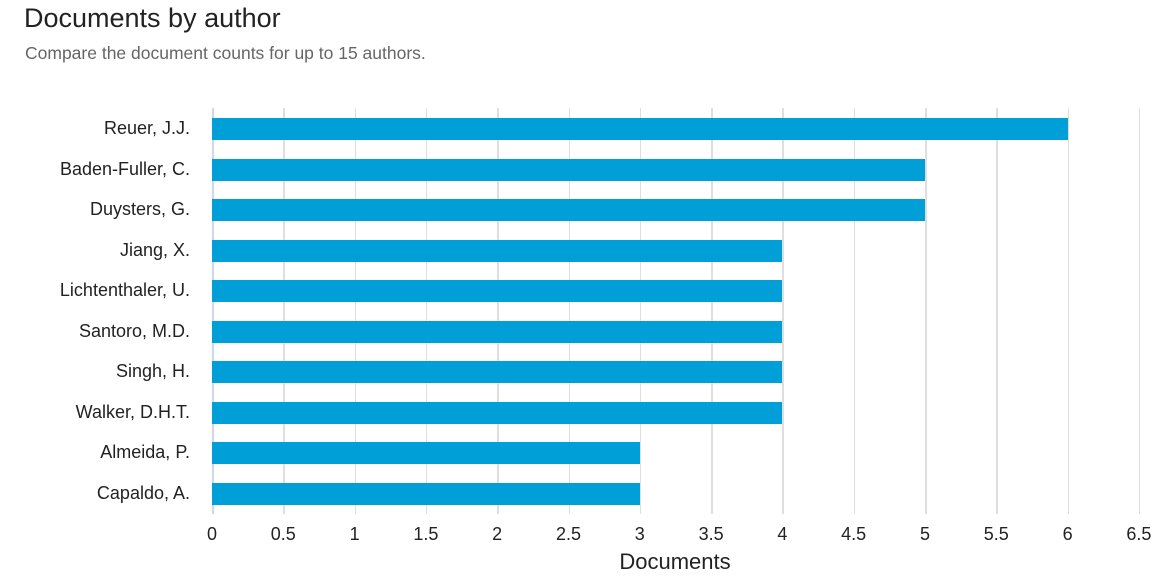 This screenshot has width=1151, height=579. I want to click on x-axis-tick-label: 2, so click(497, 534).